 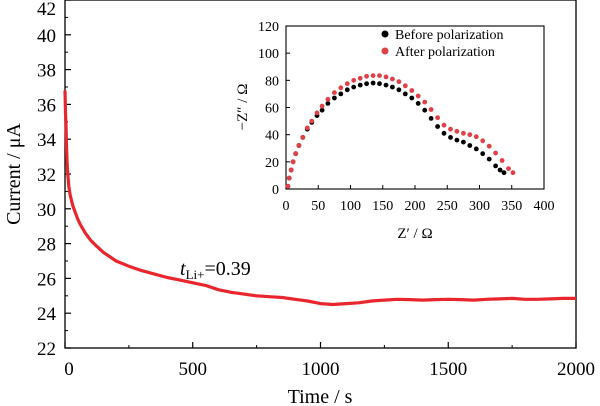 I want to click on main-y-tick-label: 40, so click(x=46, y=36).